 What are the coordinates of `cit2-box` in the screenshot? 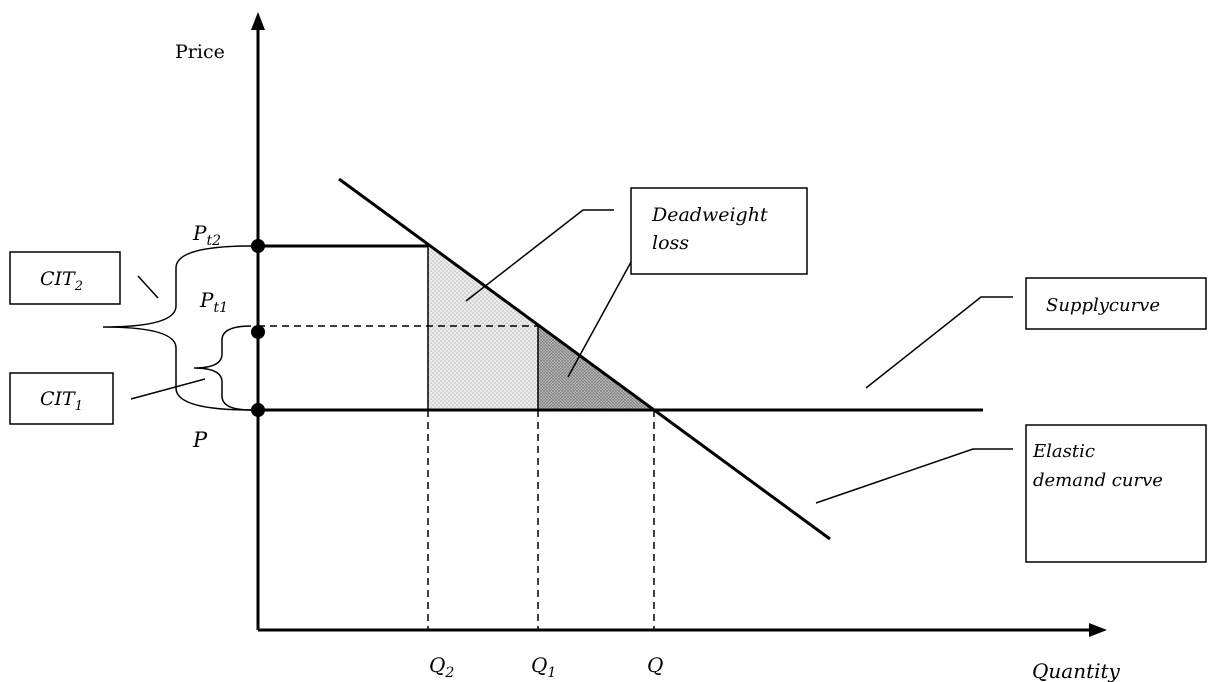 It's located at (65, 278).